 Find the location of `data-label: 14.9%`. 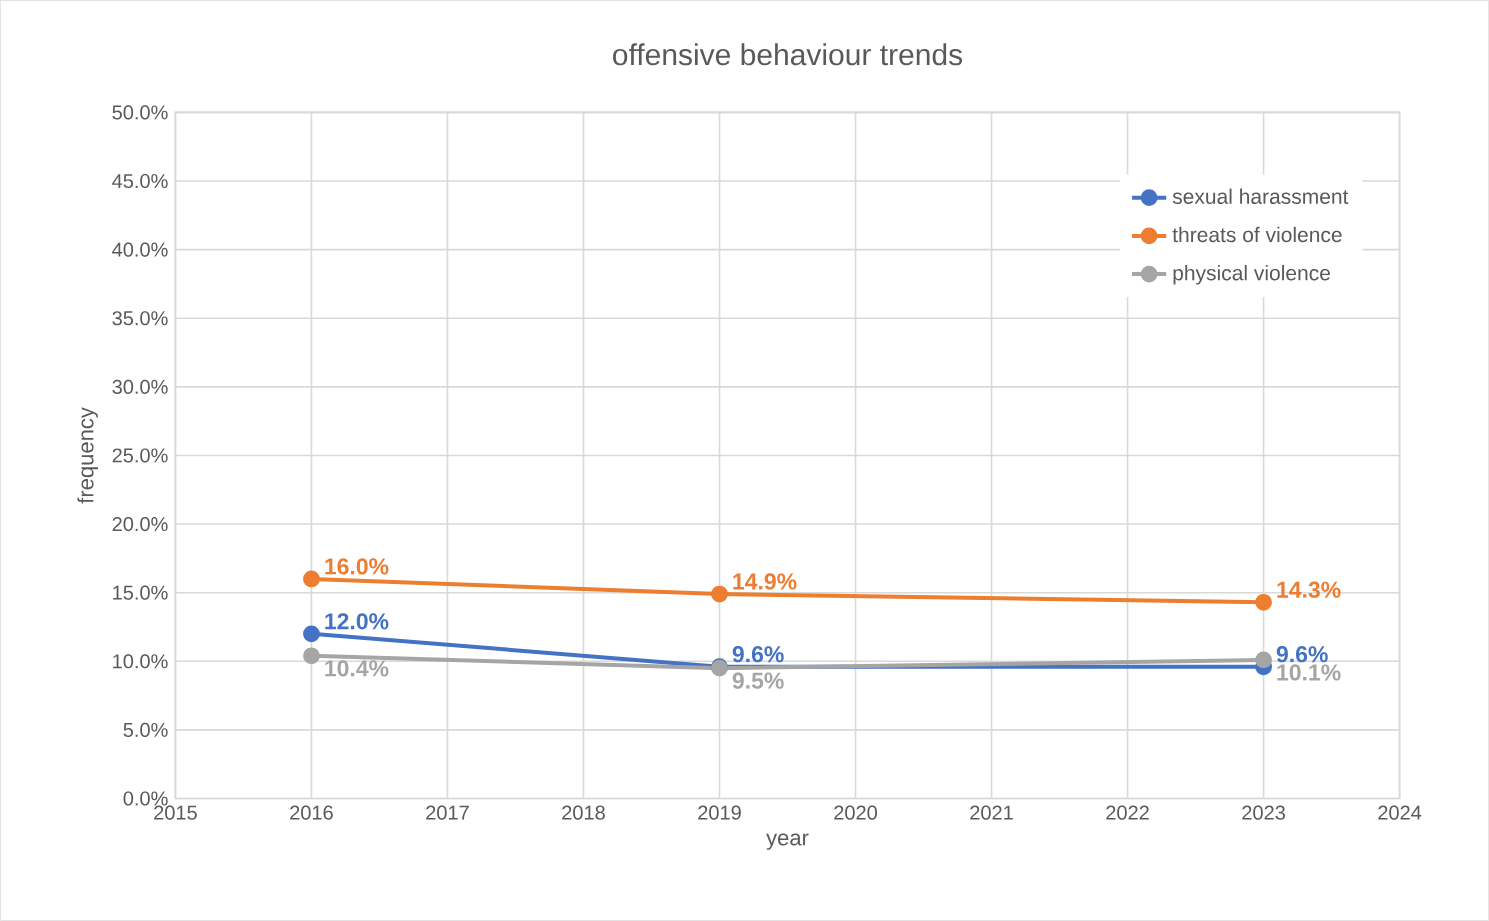

data-label: 14.9% is located at coordinates (765, 581).